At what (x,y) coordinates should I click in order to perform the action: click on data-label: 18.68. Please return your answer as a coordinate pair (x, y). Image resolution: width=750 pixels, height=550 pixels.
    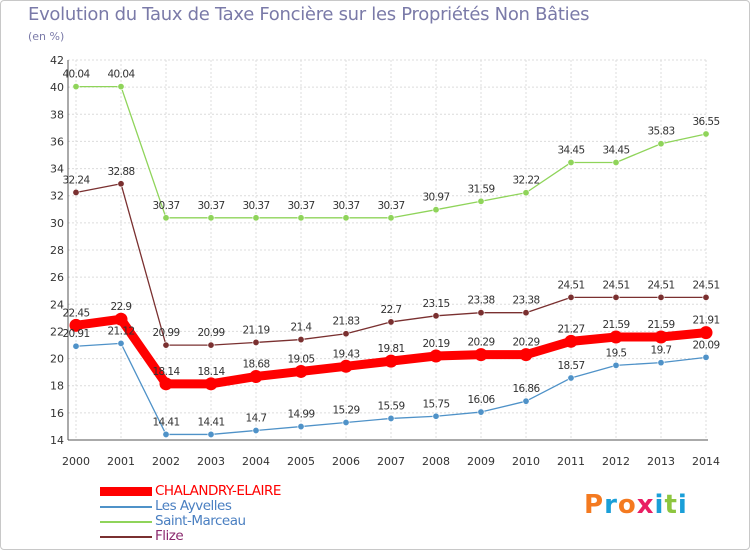
    Looking at the image, I should click on (255, 364).